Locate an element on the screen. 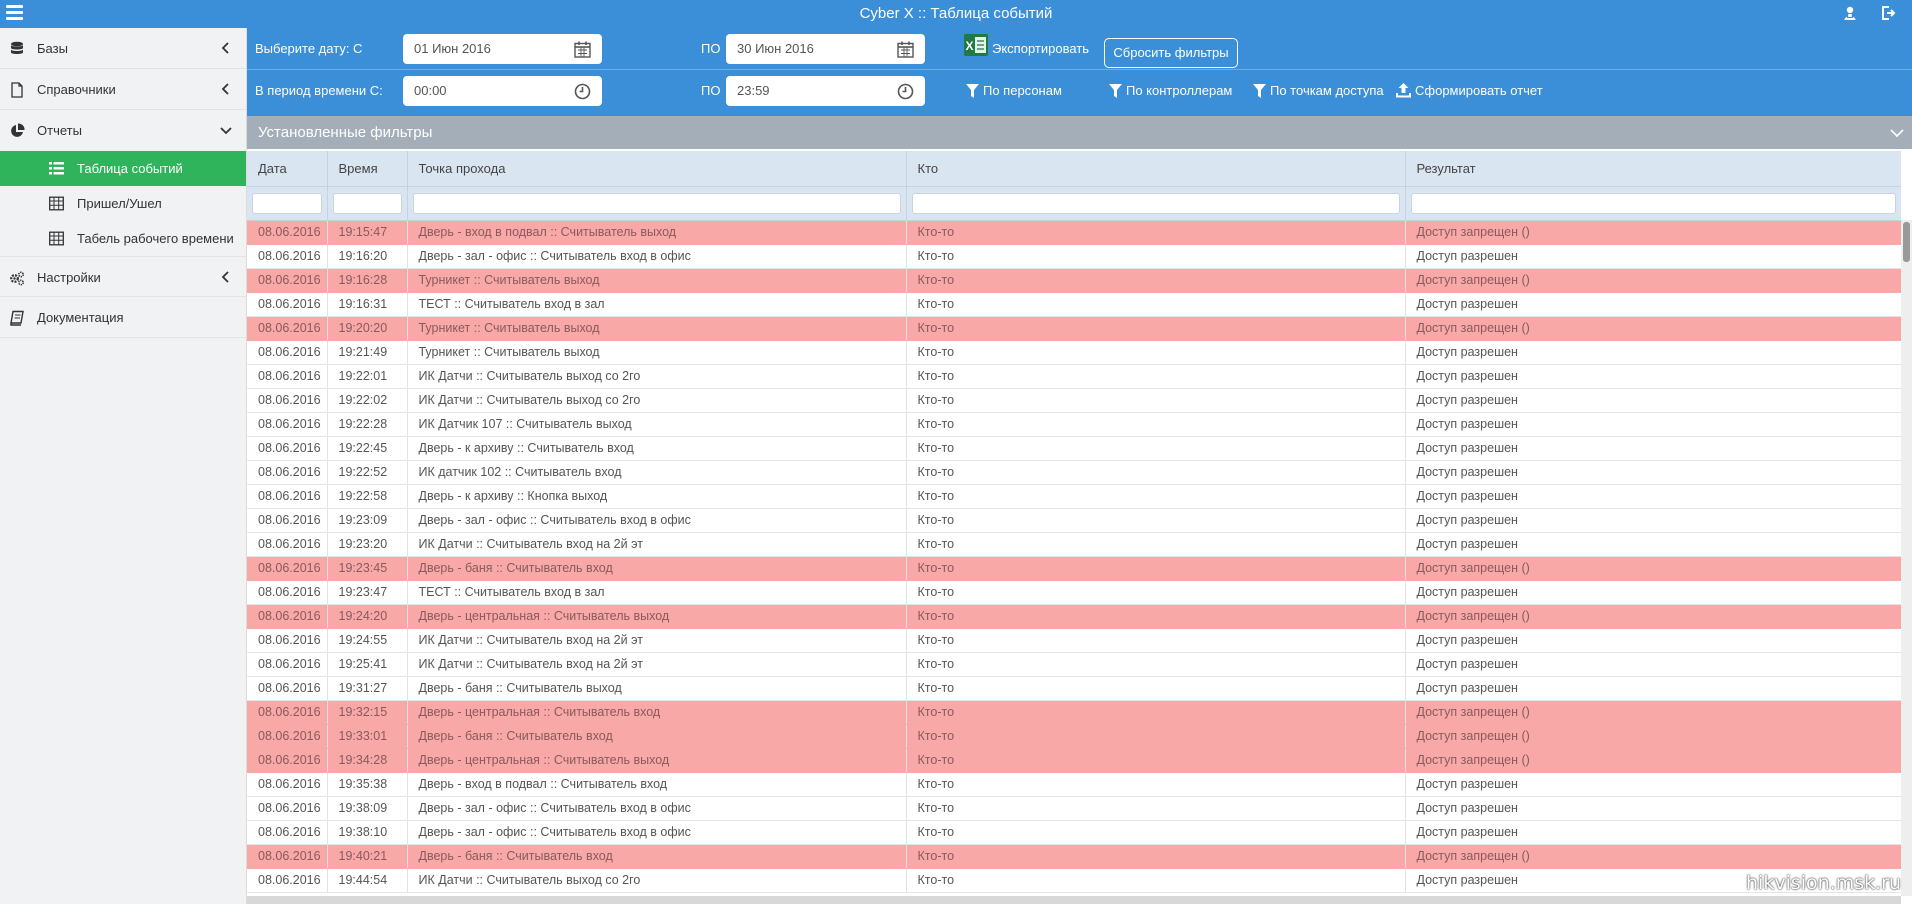  column-header-date: Дата is located at coordinates (287, 169).